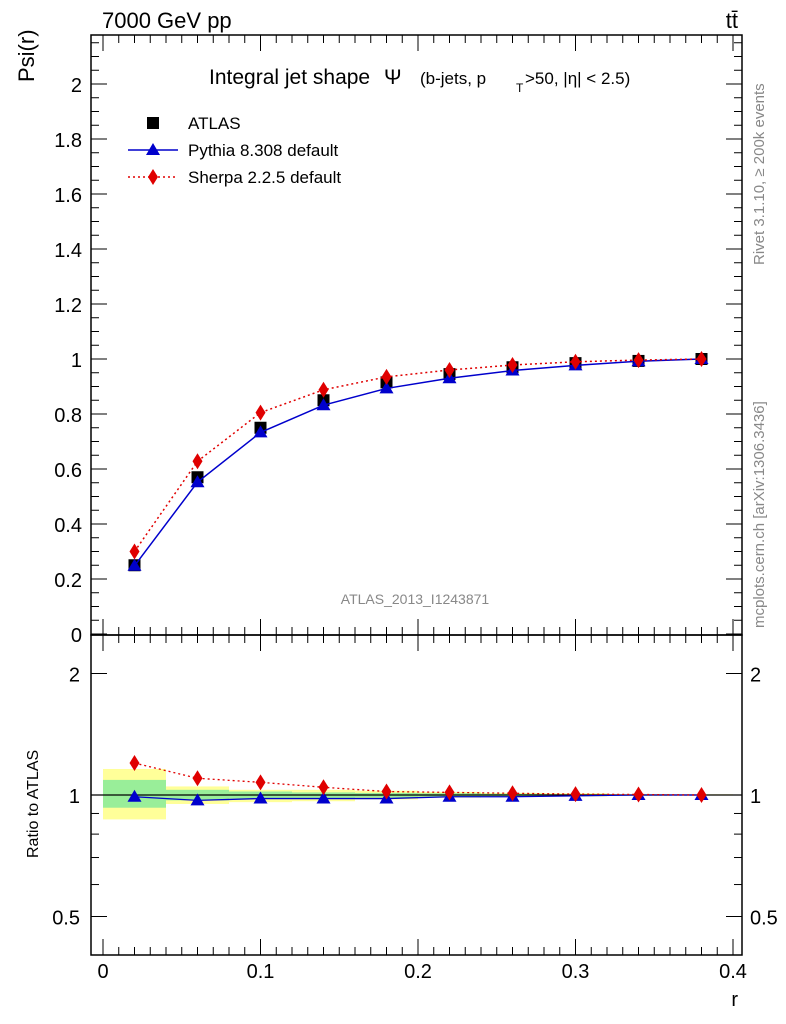 The height and width of the screenshot is (1024, 786). I want to click on ratio-y-tick-label: 0.5, so click(66, 919).